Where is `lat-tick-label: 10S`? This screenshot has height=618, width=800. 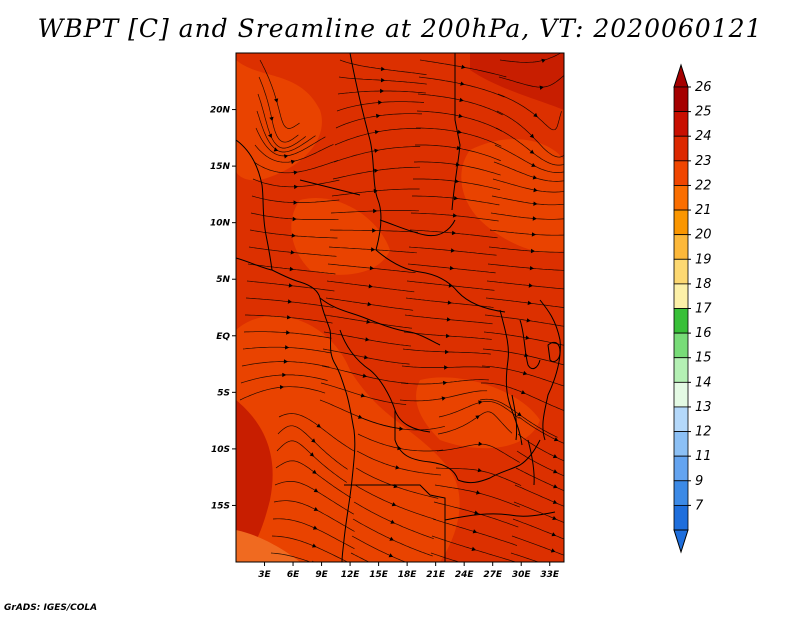 lat-tick-label: 10S is located at coordinates (220, 450).